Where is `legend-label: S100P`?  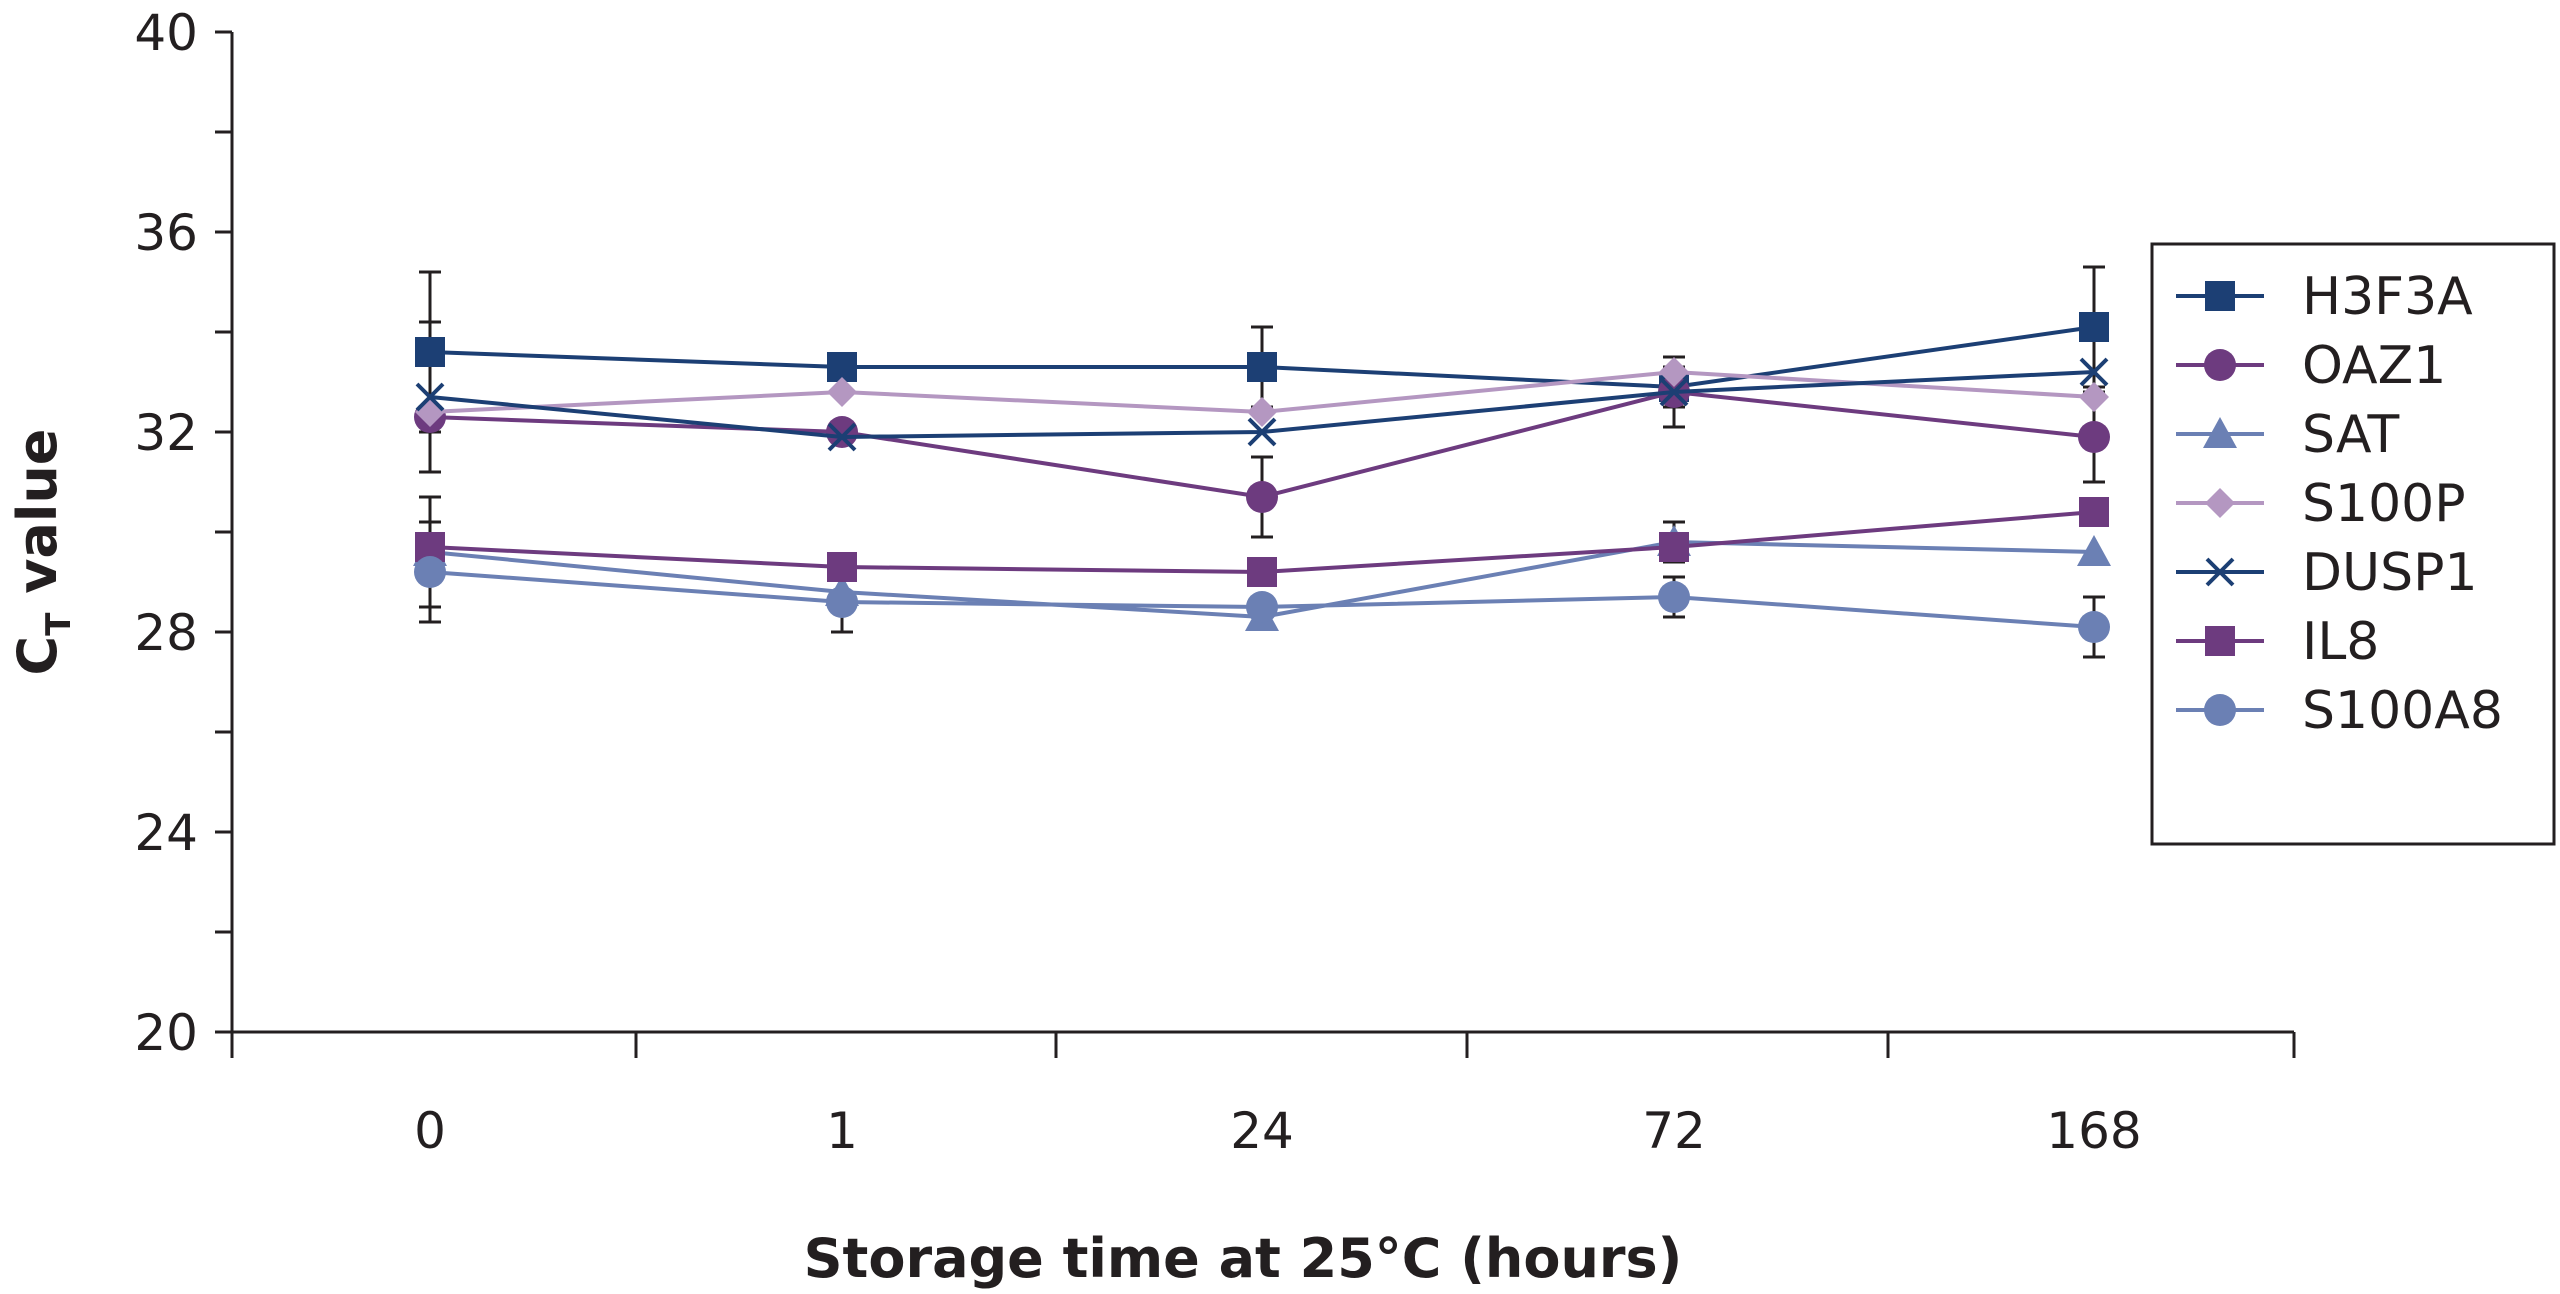
legend-label: S100P is located at coordinates (2384, 504).